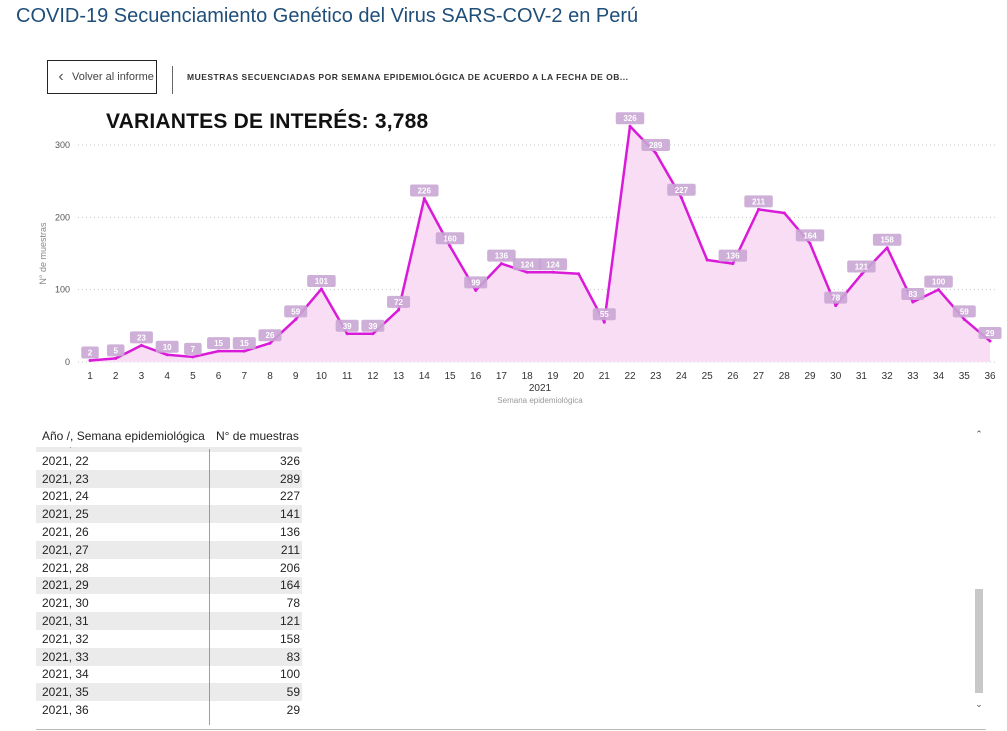 The width and height of the screenshot is (1007, 731). I want to click on chevron-up-icon: ⌃, so click(979, 434).